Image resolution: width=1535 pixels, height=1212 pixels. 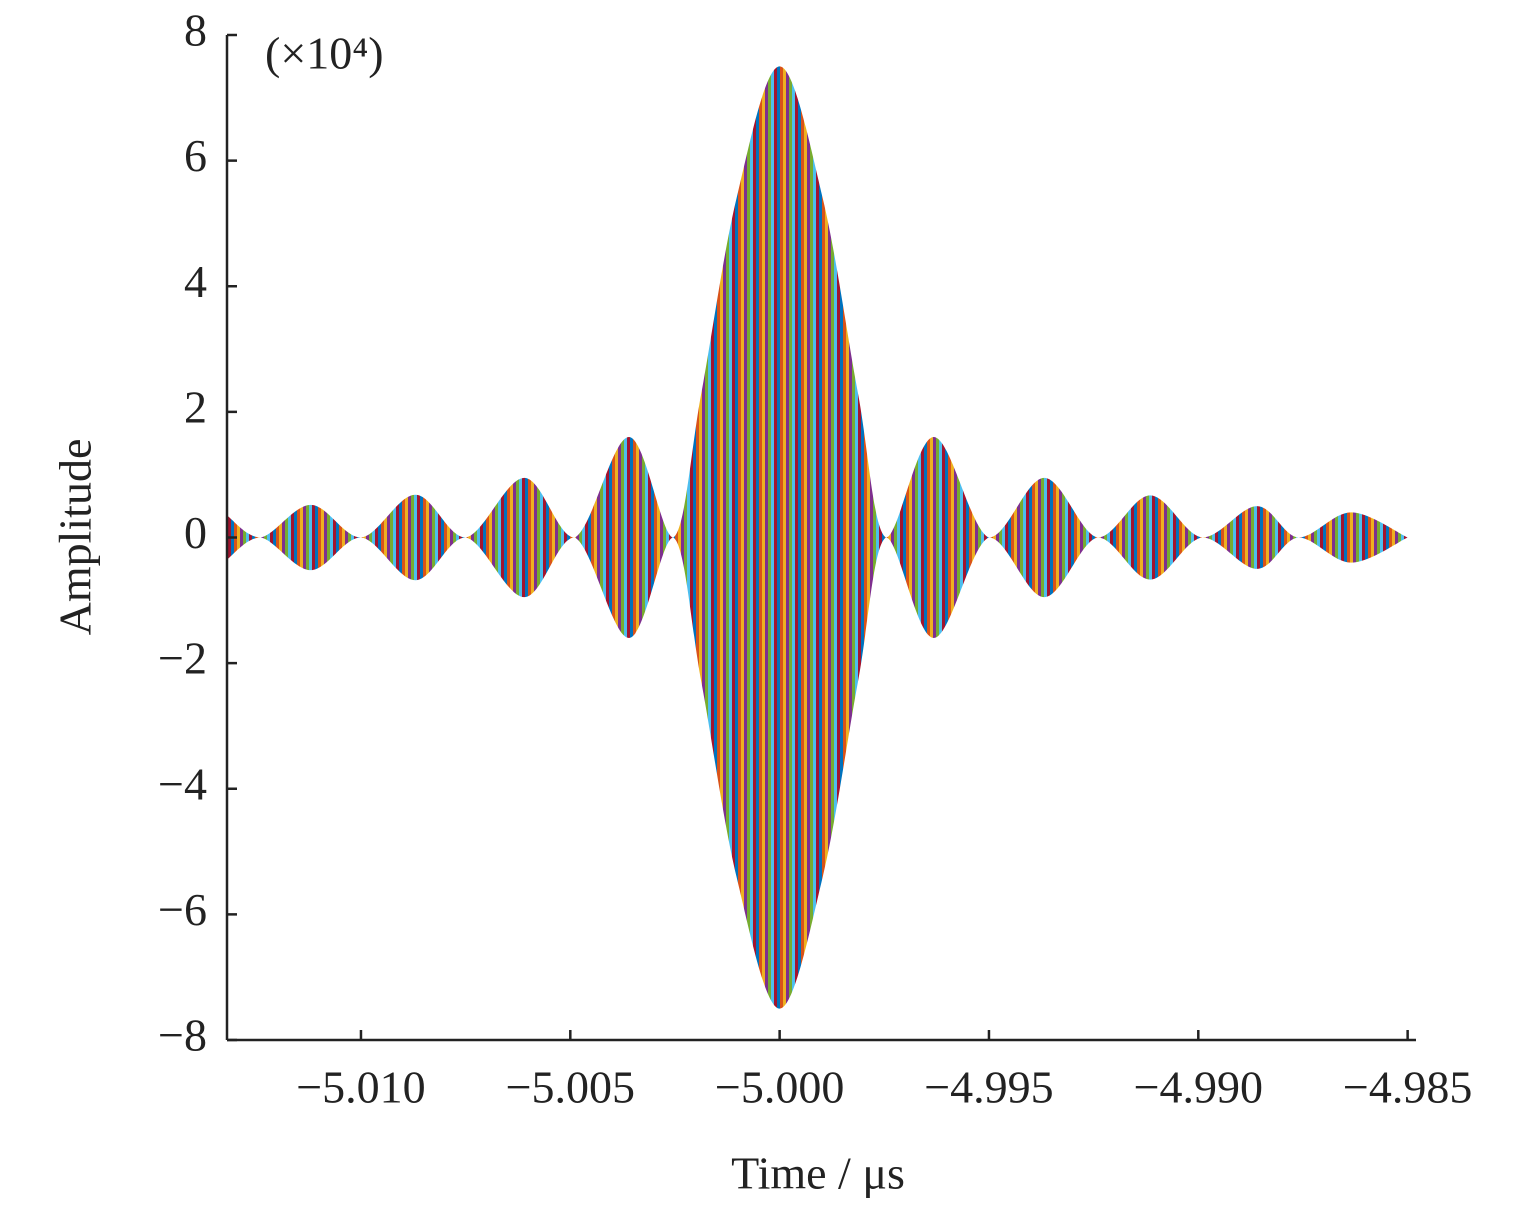 I want to click on x-axis-label: Time / μs, so click(x=818, y=1173).